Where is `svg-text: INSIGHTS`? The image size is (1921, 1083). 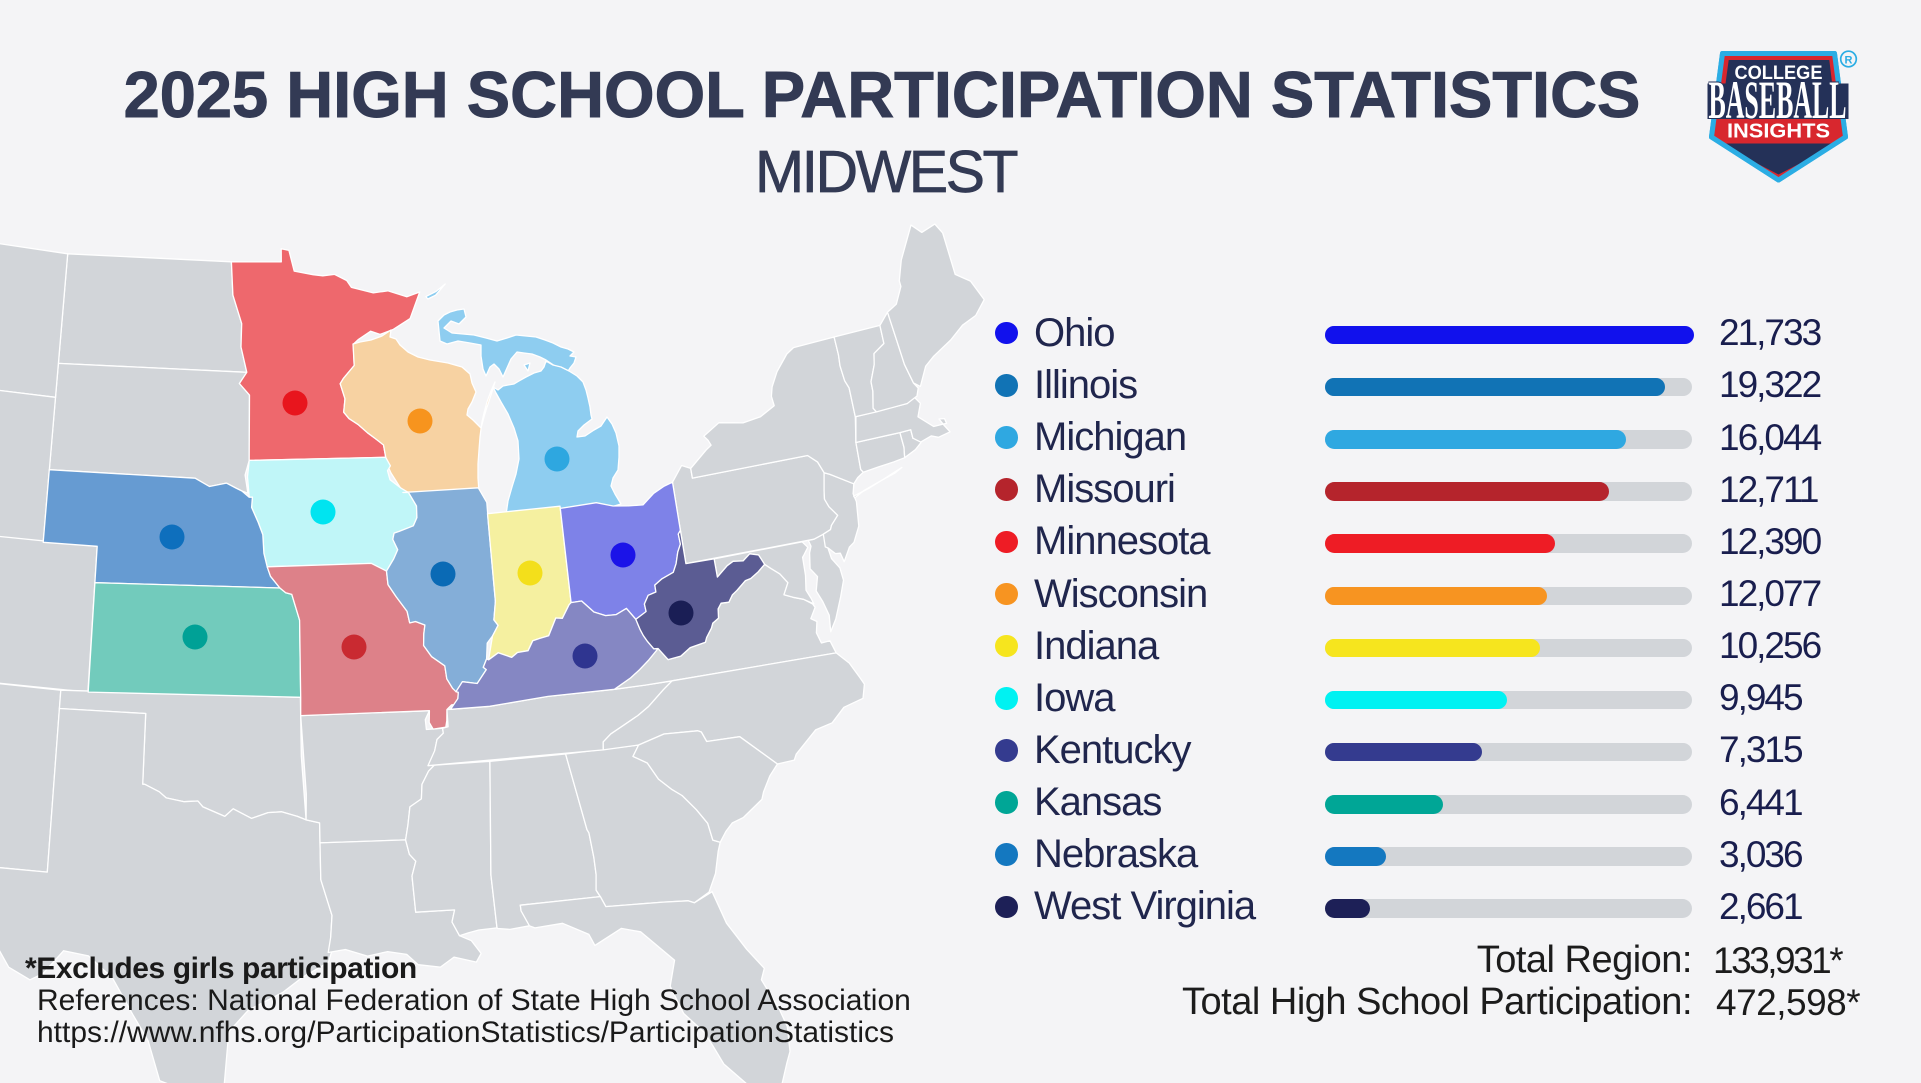
svg-text: INSIGHTS is located at coordinates (1778, 132).